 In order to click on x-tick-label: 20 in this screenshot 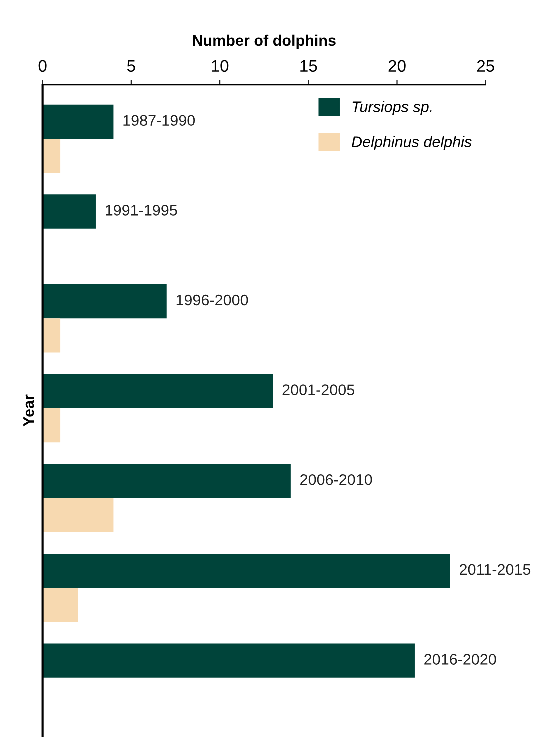, I will do `click(397, 66)`.